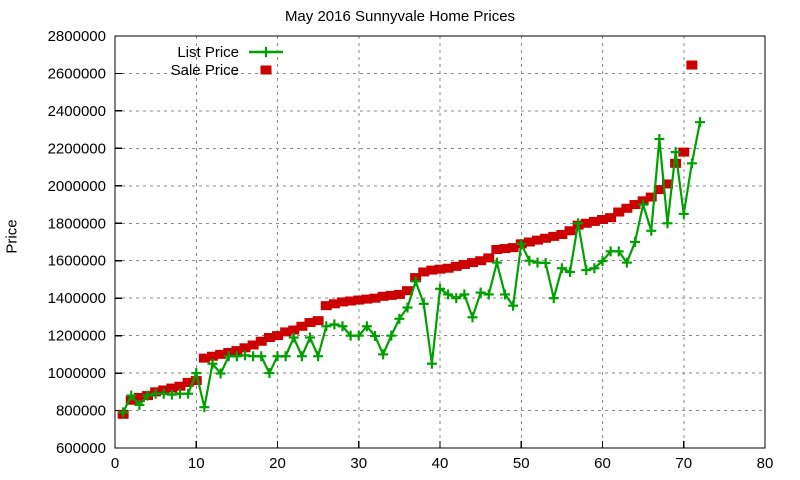 The height and width of the screenshot is (480, 800). Describe the element at coordinates (77, 298) in the screenshot. I see `y-tick-label: 1400000` at that location.